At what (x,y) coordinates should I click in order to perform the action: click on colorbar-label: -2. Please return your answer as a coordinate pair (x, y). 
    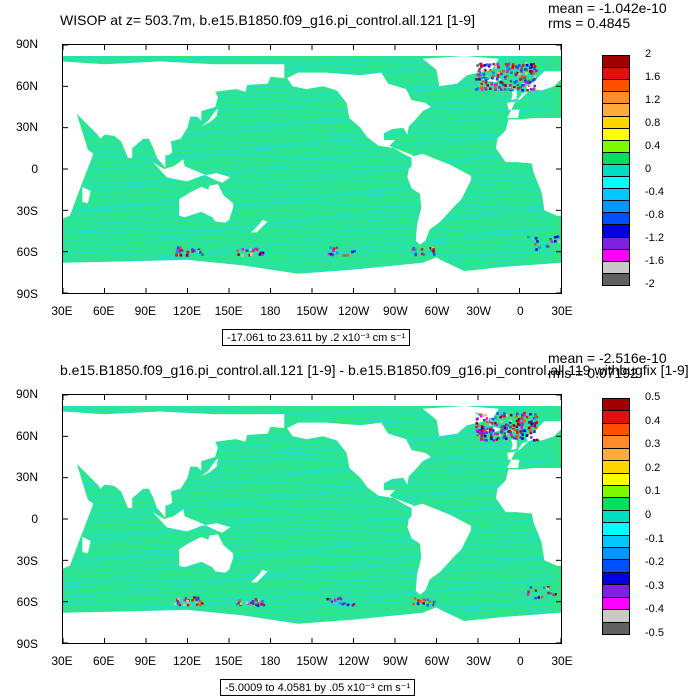
    Looking at the image, I should click on (650, 284).